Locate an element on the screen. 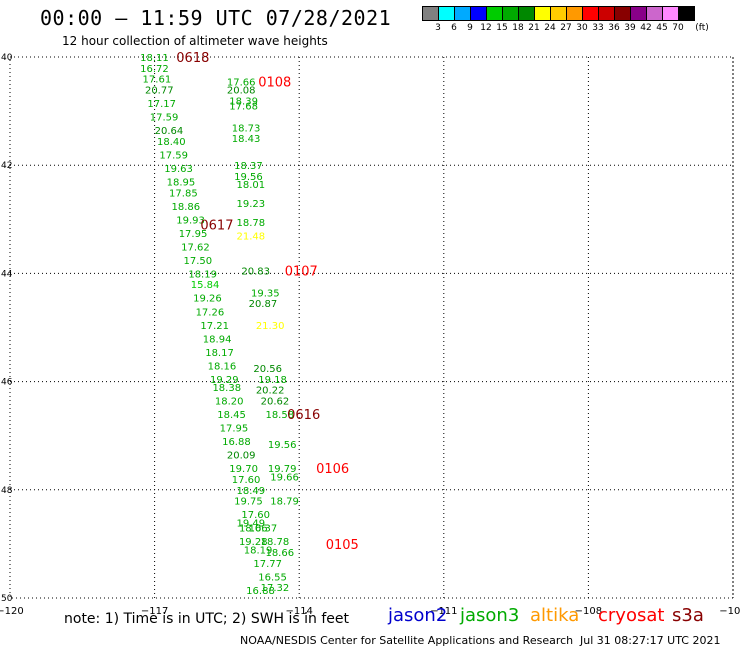 The height and width of the screenshot is (650, 740). wave-height-reading: 20.62 is located at coordinates (275, 402).